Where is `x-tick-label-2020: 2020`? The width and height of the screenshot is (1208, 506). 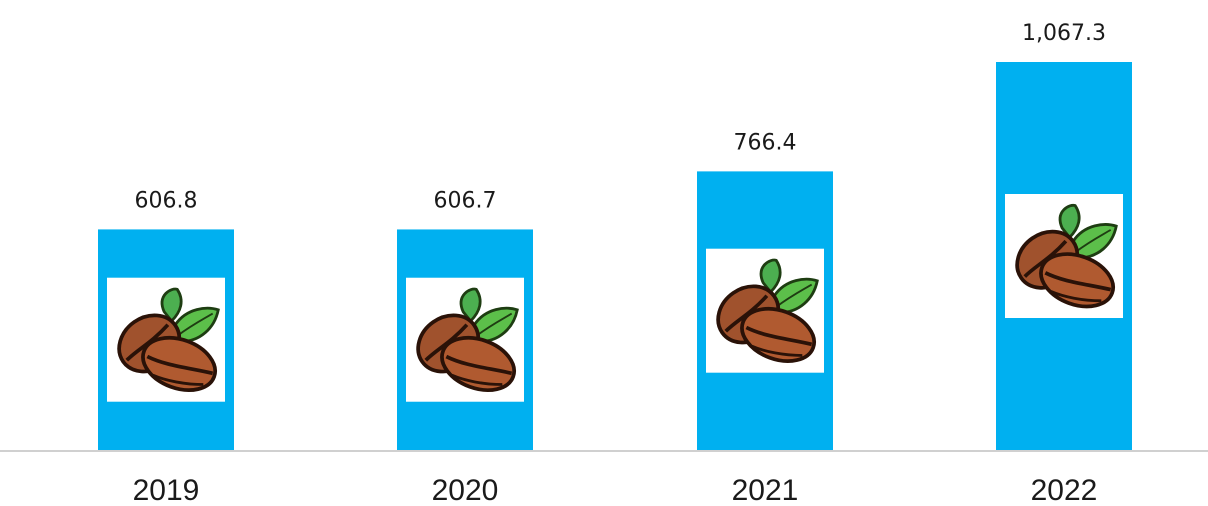 x-tick-label-2020: 2020 is located at coordinates (465, 490).